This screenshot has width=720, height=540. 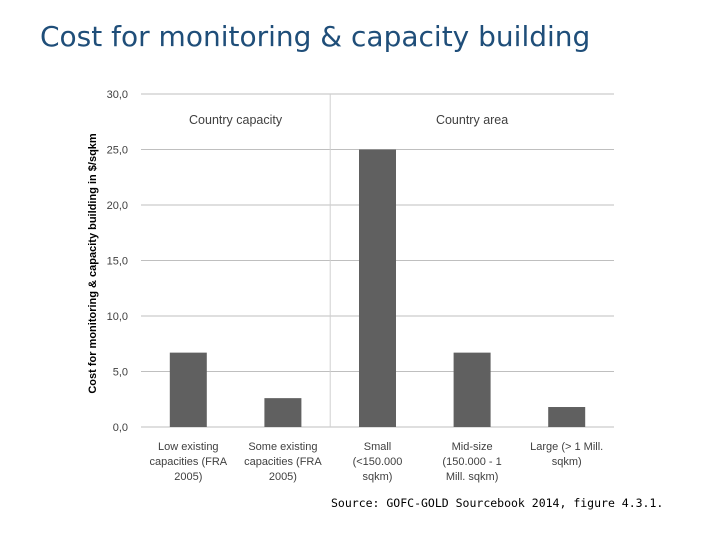 I want to click on y-tick-label: 30,0, so click(x=117, y=95).